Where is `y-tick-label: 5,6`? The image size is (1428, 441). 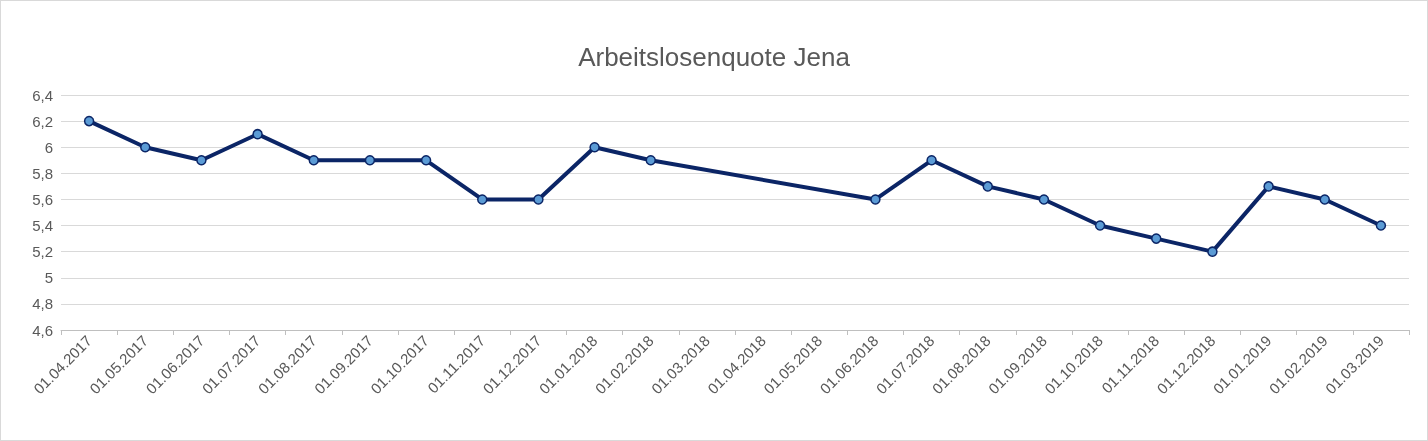 y-tick-label: 5,6 is located at coordinates (42, 199).